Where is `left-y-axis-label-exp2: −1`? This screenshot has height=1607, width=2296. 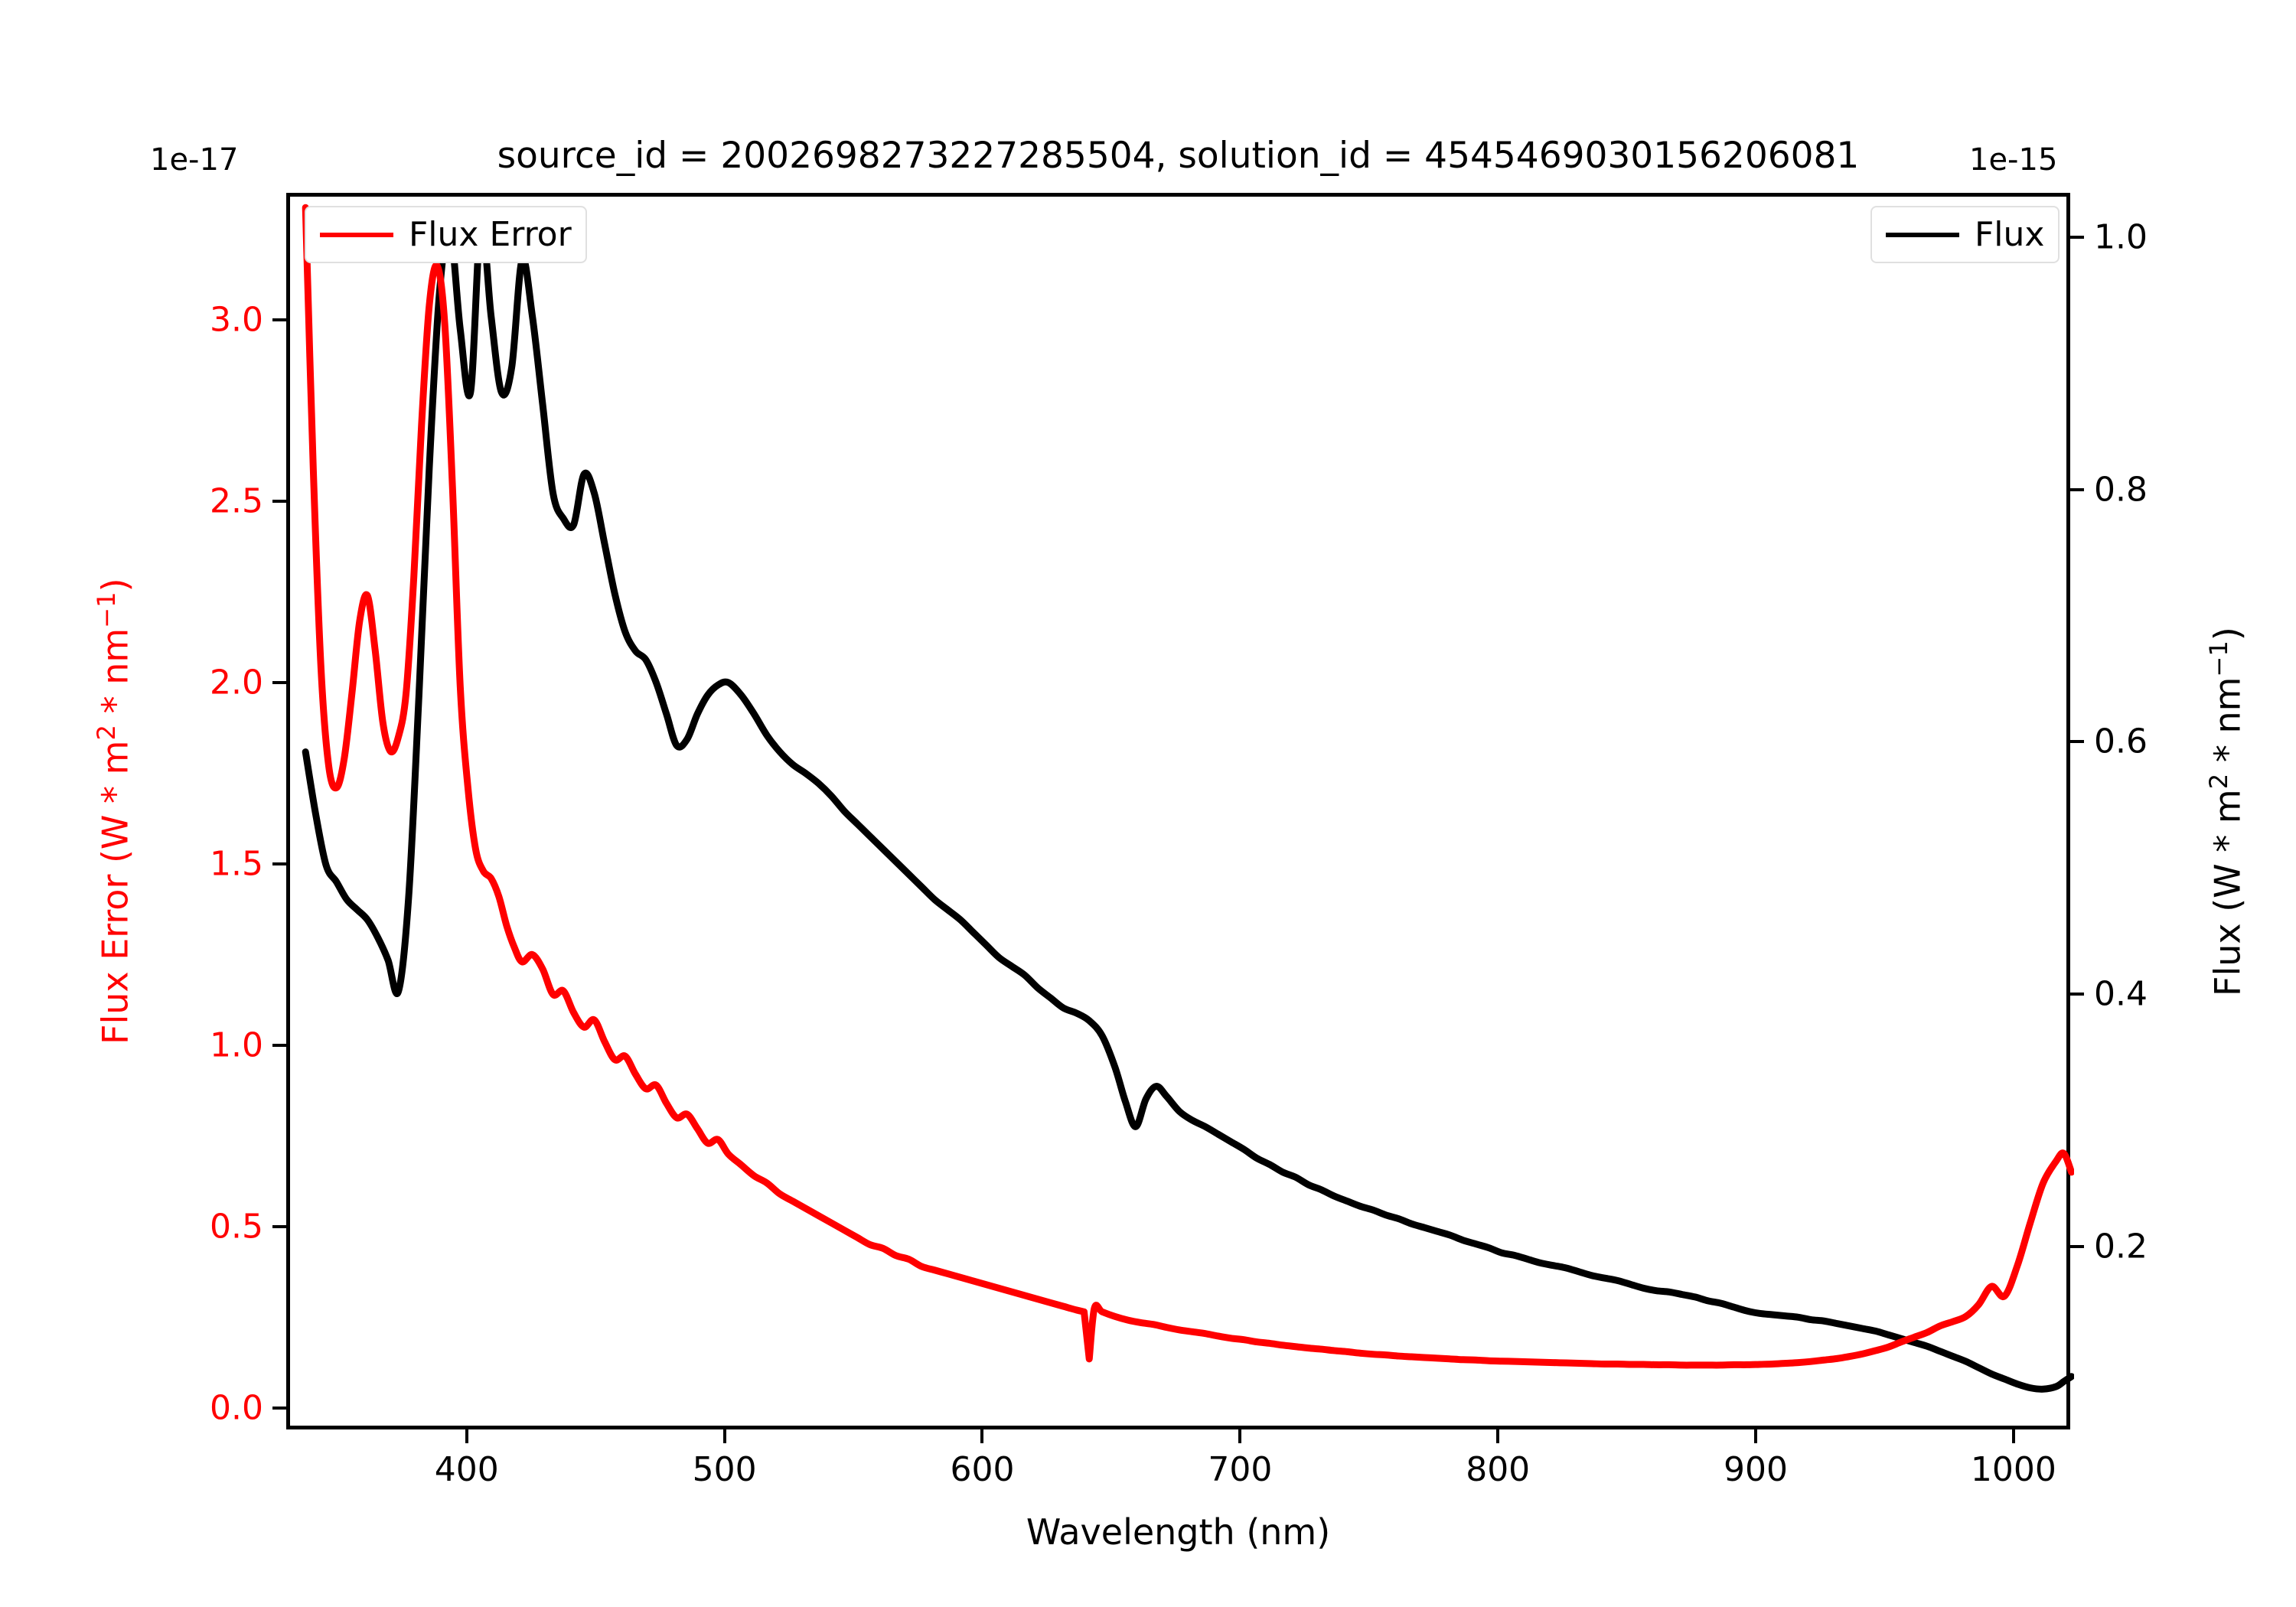
left-y-axis-label-exp2: −1 is located at coordinates (106, 610).